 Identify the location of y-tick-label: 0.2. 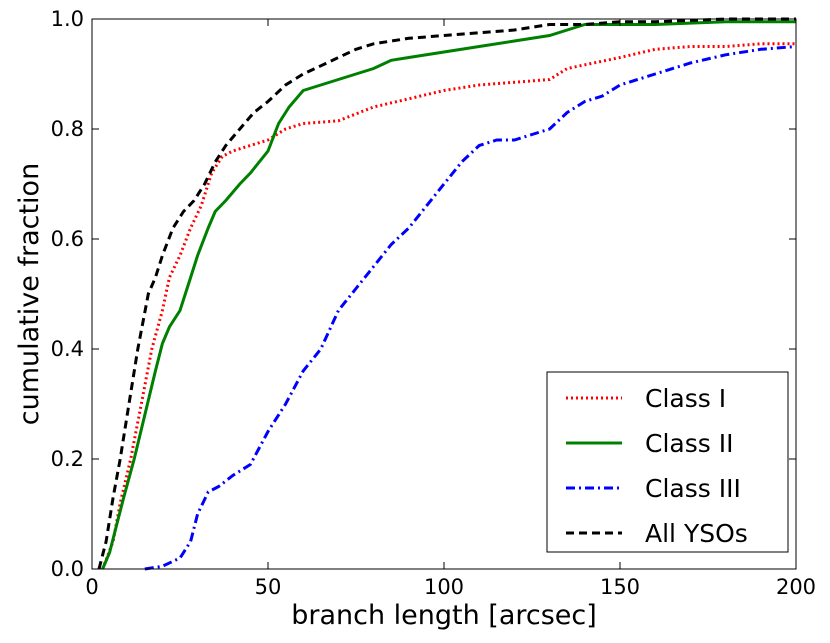
(67, 459).